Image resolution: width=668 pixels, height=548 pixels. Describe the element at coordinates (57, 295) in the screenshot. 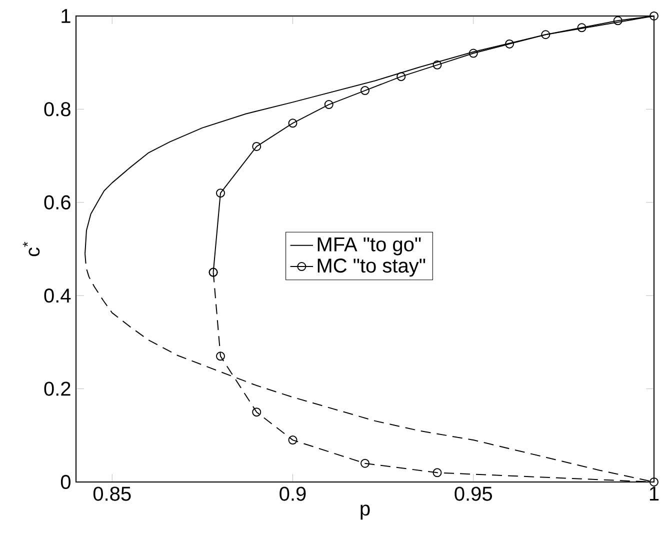

I see `y-tick-label: 0.4` at that location.